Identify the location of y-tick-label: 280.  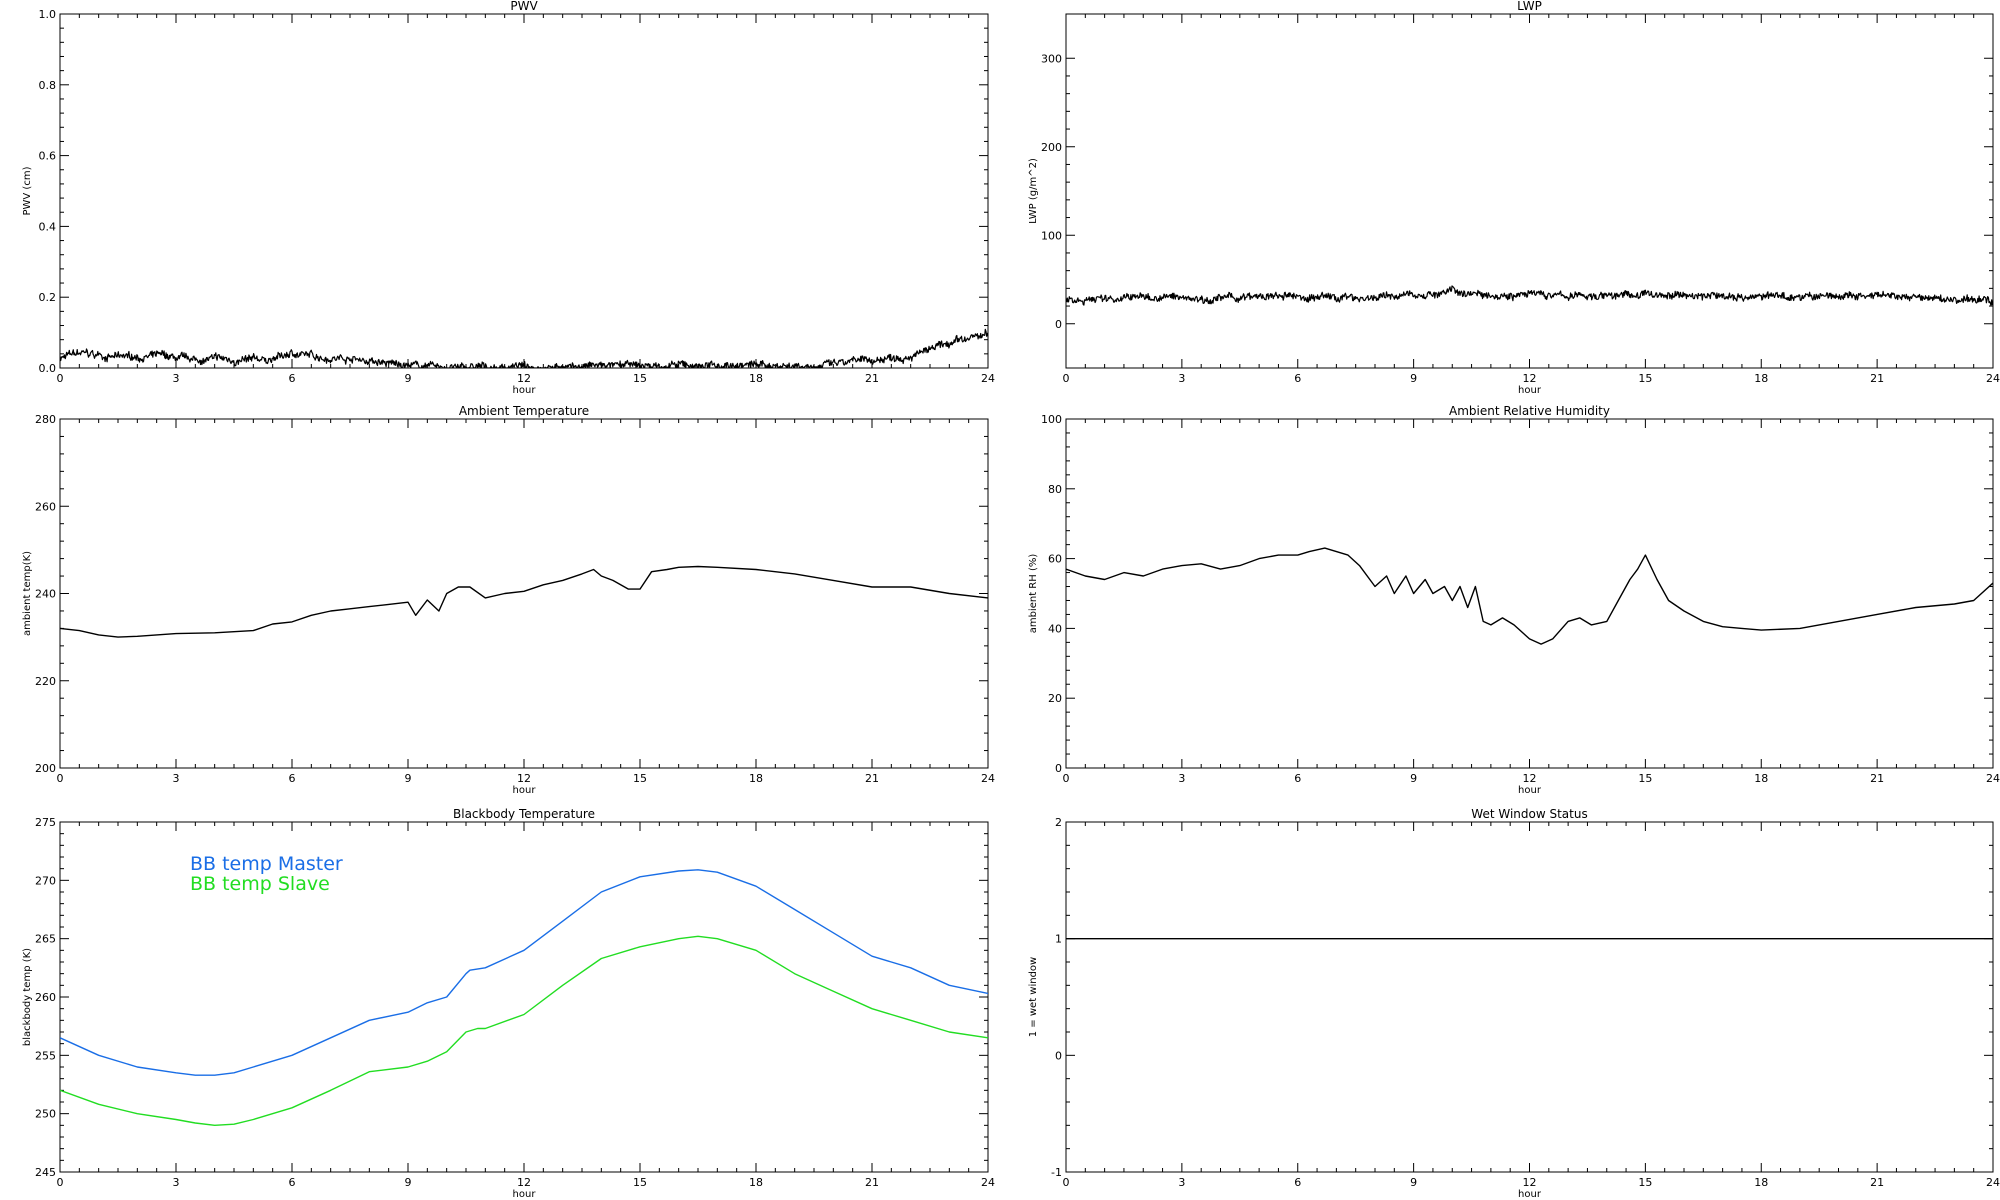
(45, 419).